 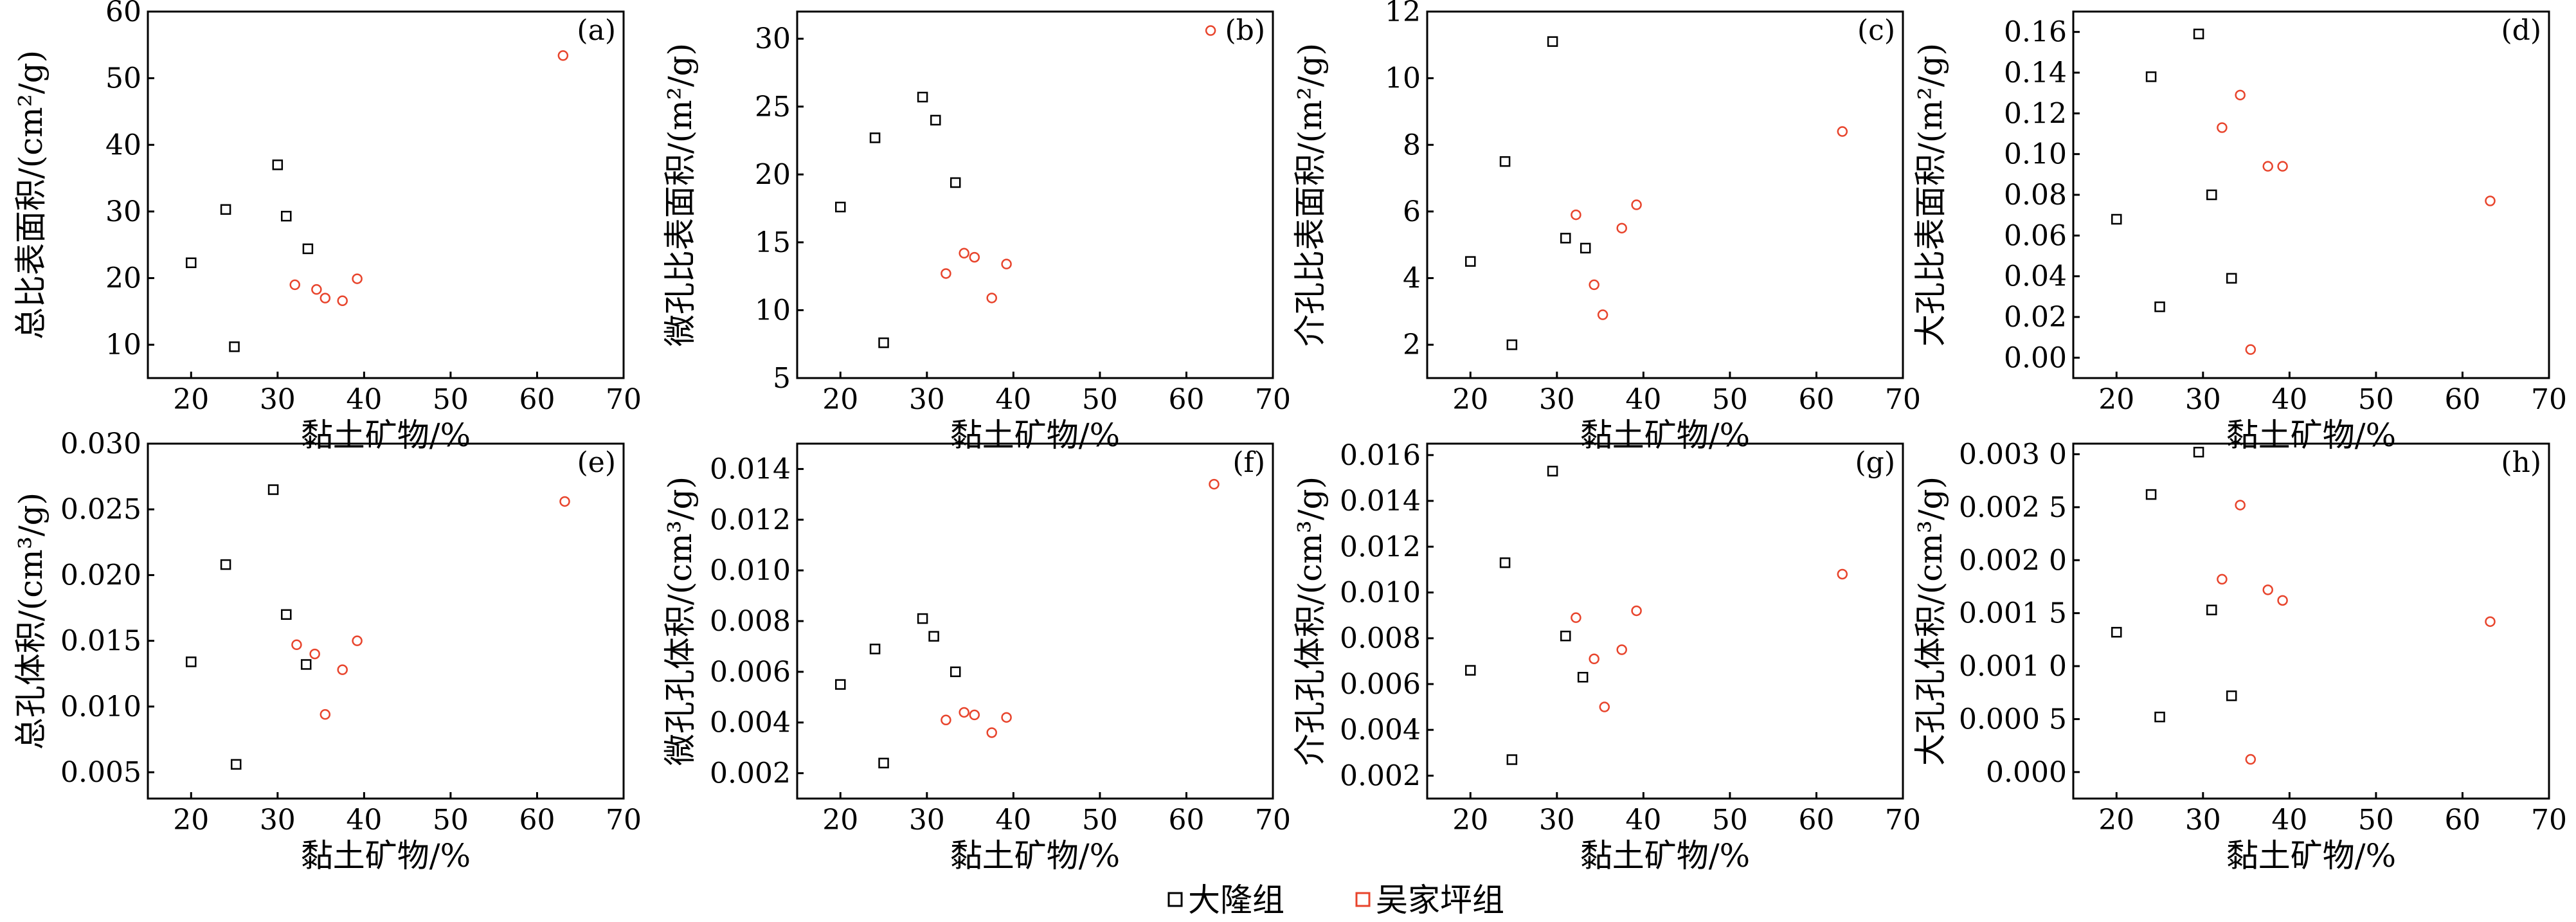 What do you see at coordinates (750, 672) in the screenshot?
I see `chart-f-y-tick-label: 0.006` at bounding box center [750, 672].